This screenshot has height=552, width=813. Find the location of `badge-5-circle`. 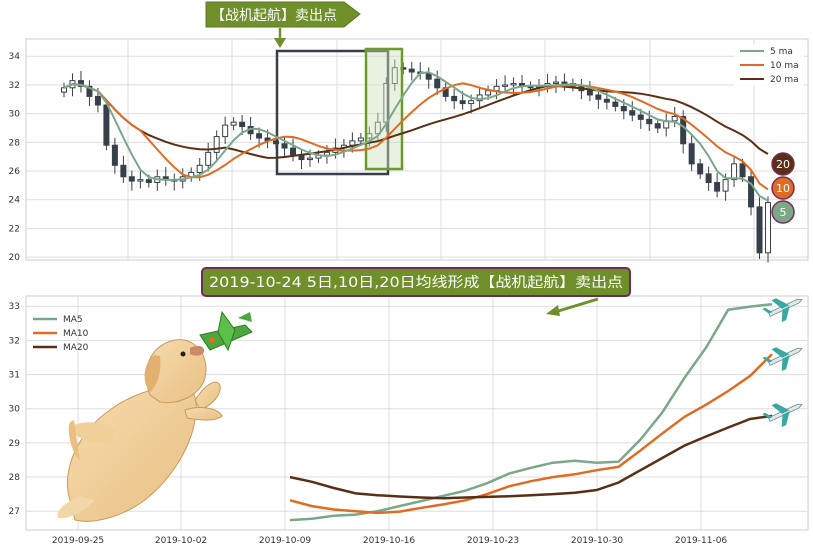

badge-5-circle is located at coordinates (783, 212).